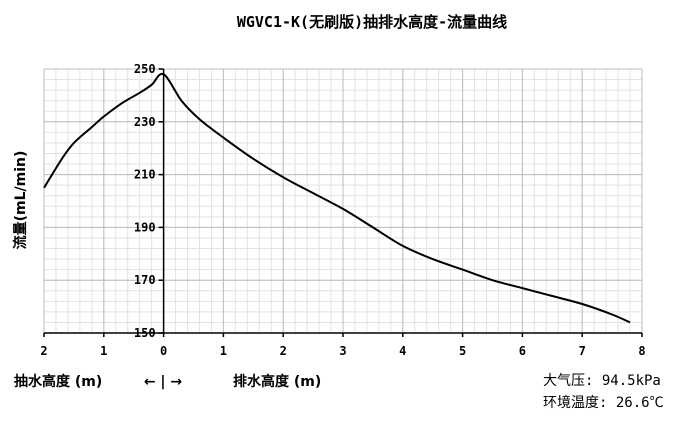 This screenshot has width=700, height=428. I want to click on atmospheric-pressure: 大气压: 94.5kPa, so click(602, 381).